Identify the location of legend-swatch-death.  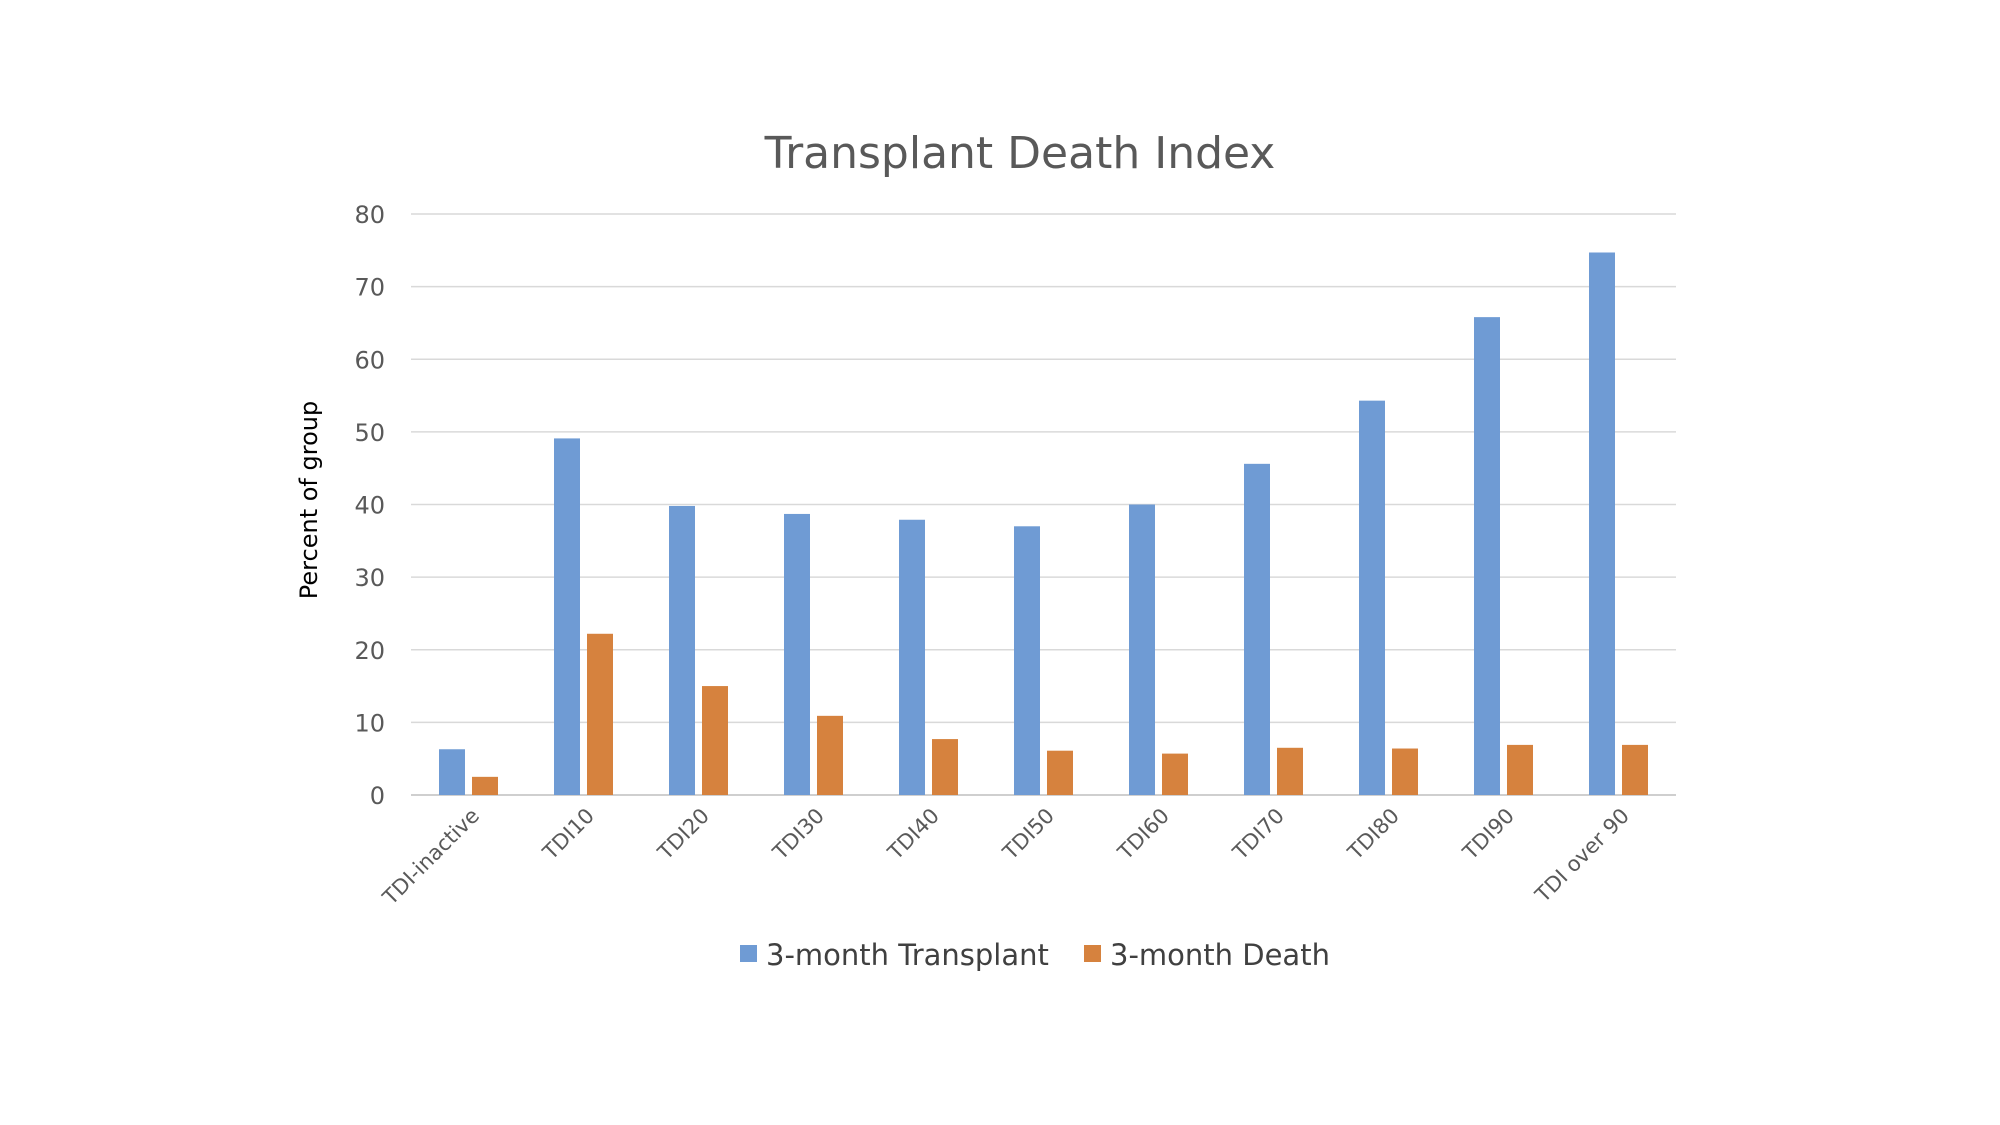
(1092, 953).